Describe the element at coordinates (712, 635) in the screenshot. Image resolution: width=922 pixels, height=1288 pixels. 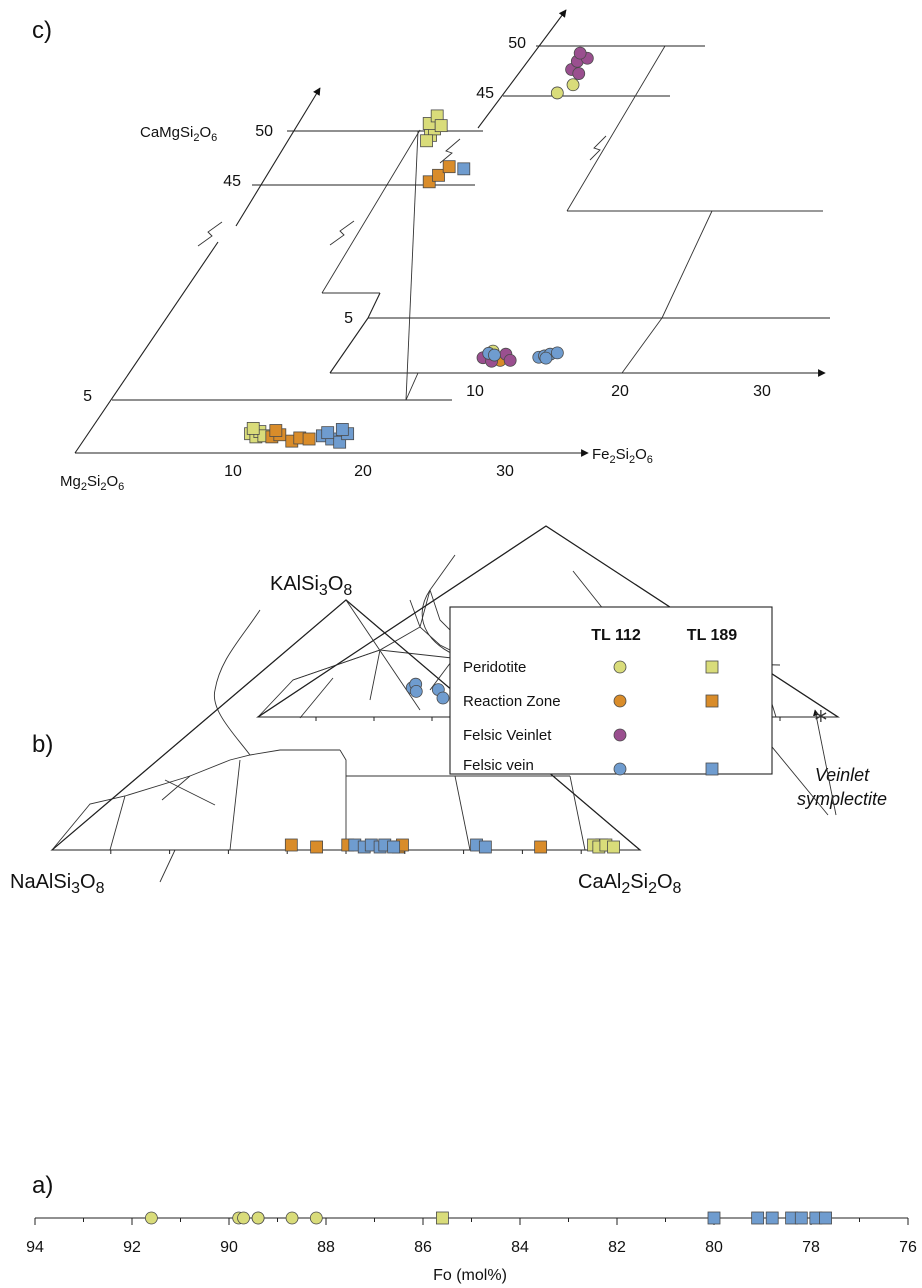
I see `legend-col-tl189: TL 189` at that location.